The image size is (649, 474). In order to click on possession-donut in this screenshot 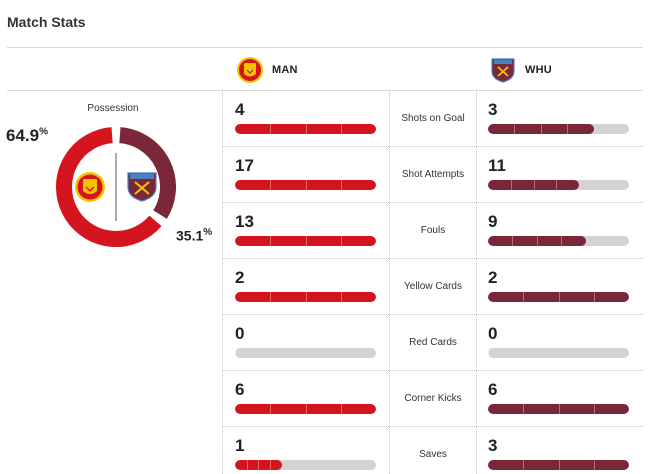, I will do `click(116, 187)`.